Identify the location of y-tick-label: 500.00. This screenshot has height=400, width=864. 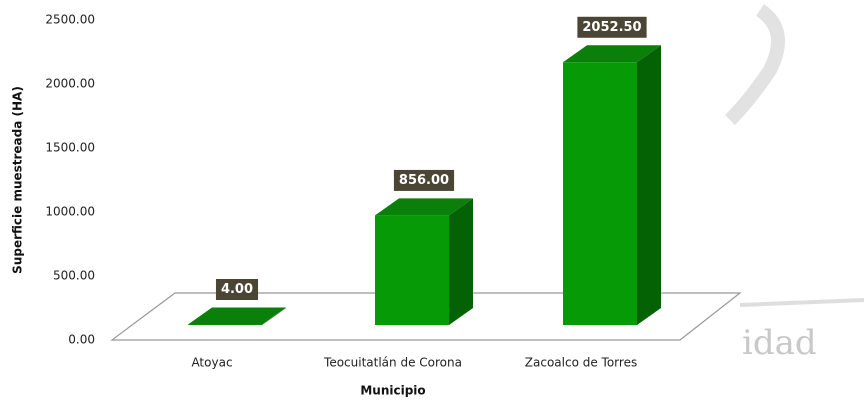
(74, 276).